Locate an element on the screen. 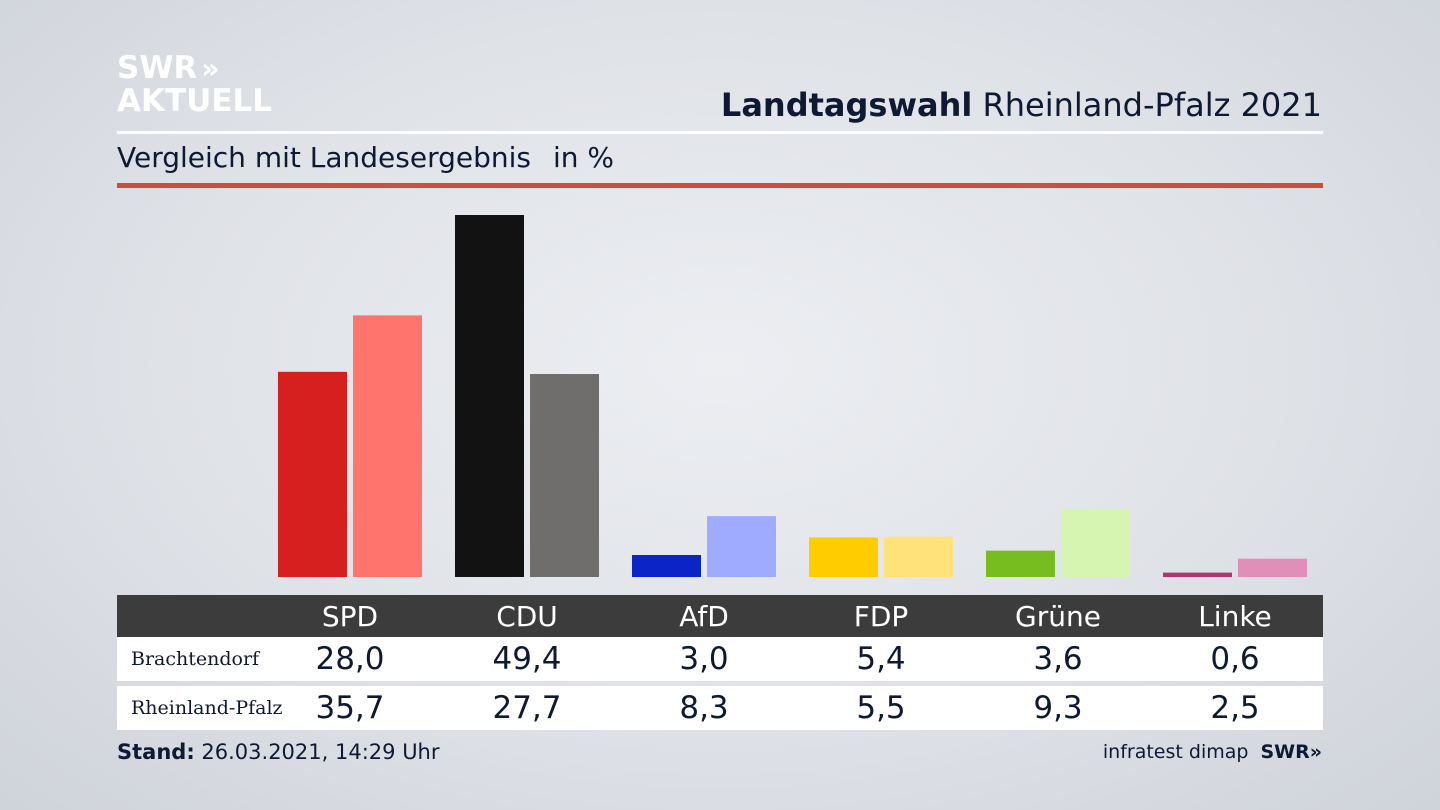 The image size is (1440, 810). row-label: Brachtendorf is located at coordinates (195, 659).